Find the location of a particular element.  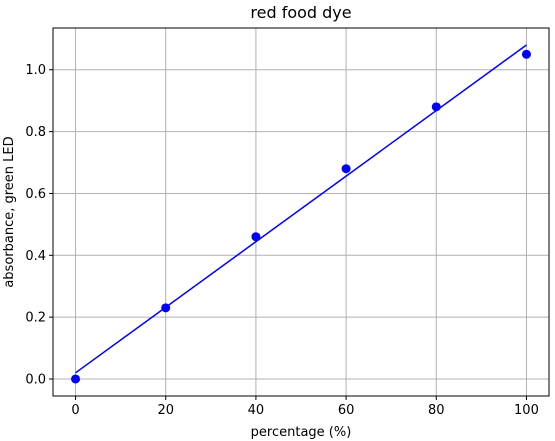

x-axis-label: percentage (%) is located at coordinates (301, 432).